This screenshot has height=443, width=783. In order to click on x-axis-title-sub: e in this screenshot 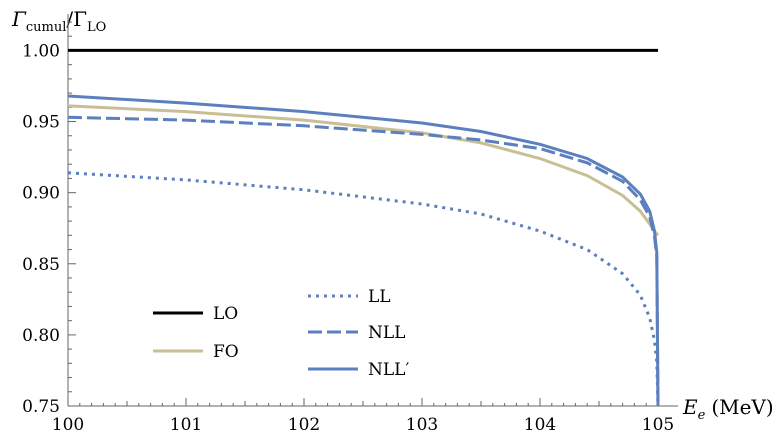, I will do `click(702, 415)`.